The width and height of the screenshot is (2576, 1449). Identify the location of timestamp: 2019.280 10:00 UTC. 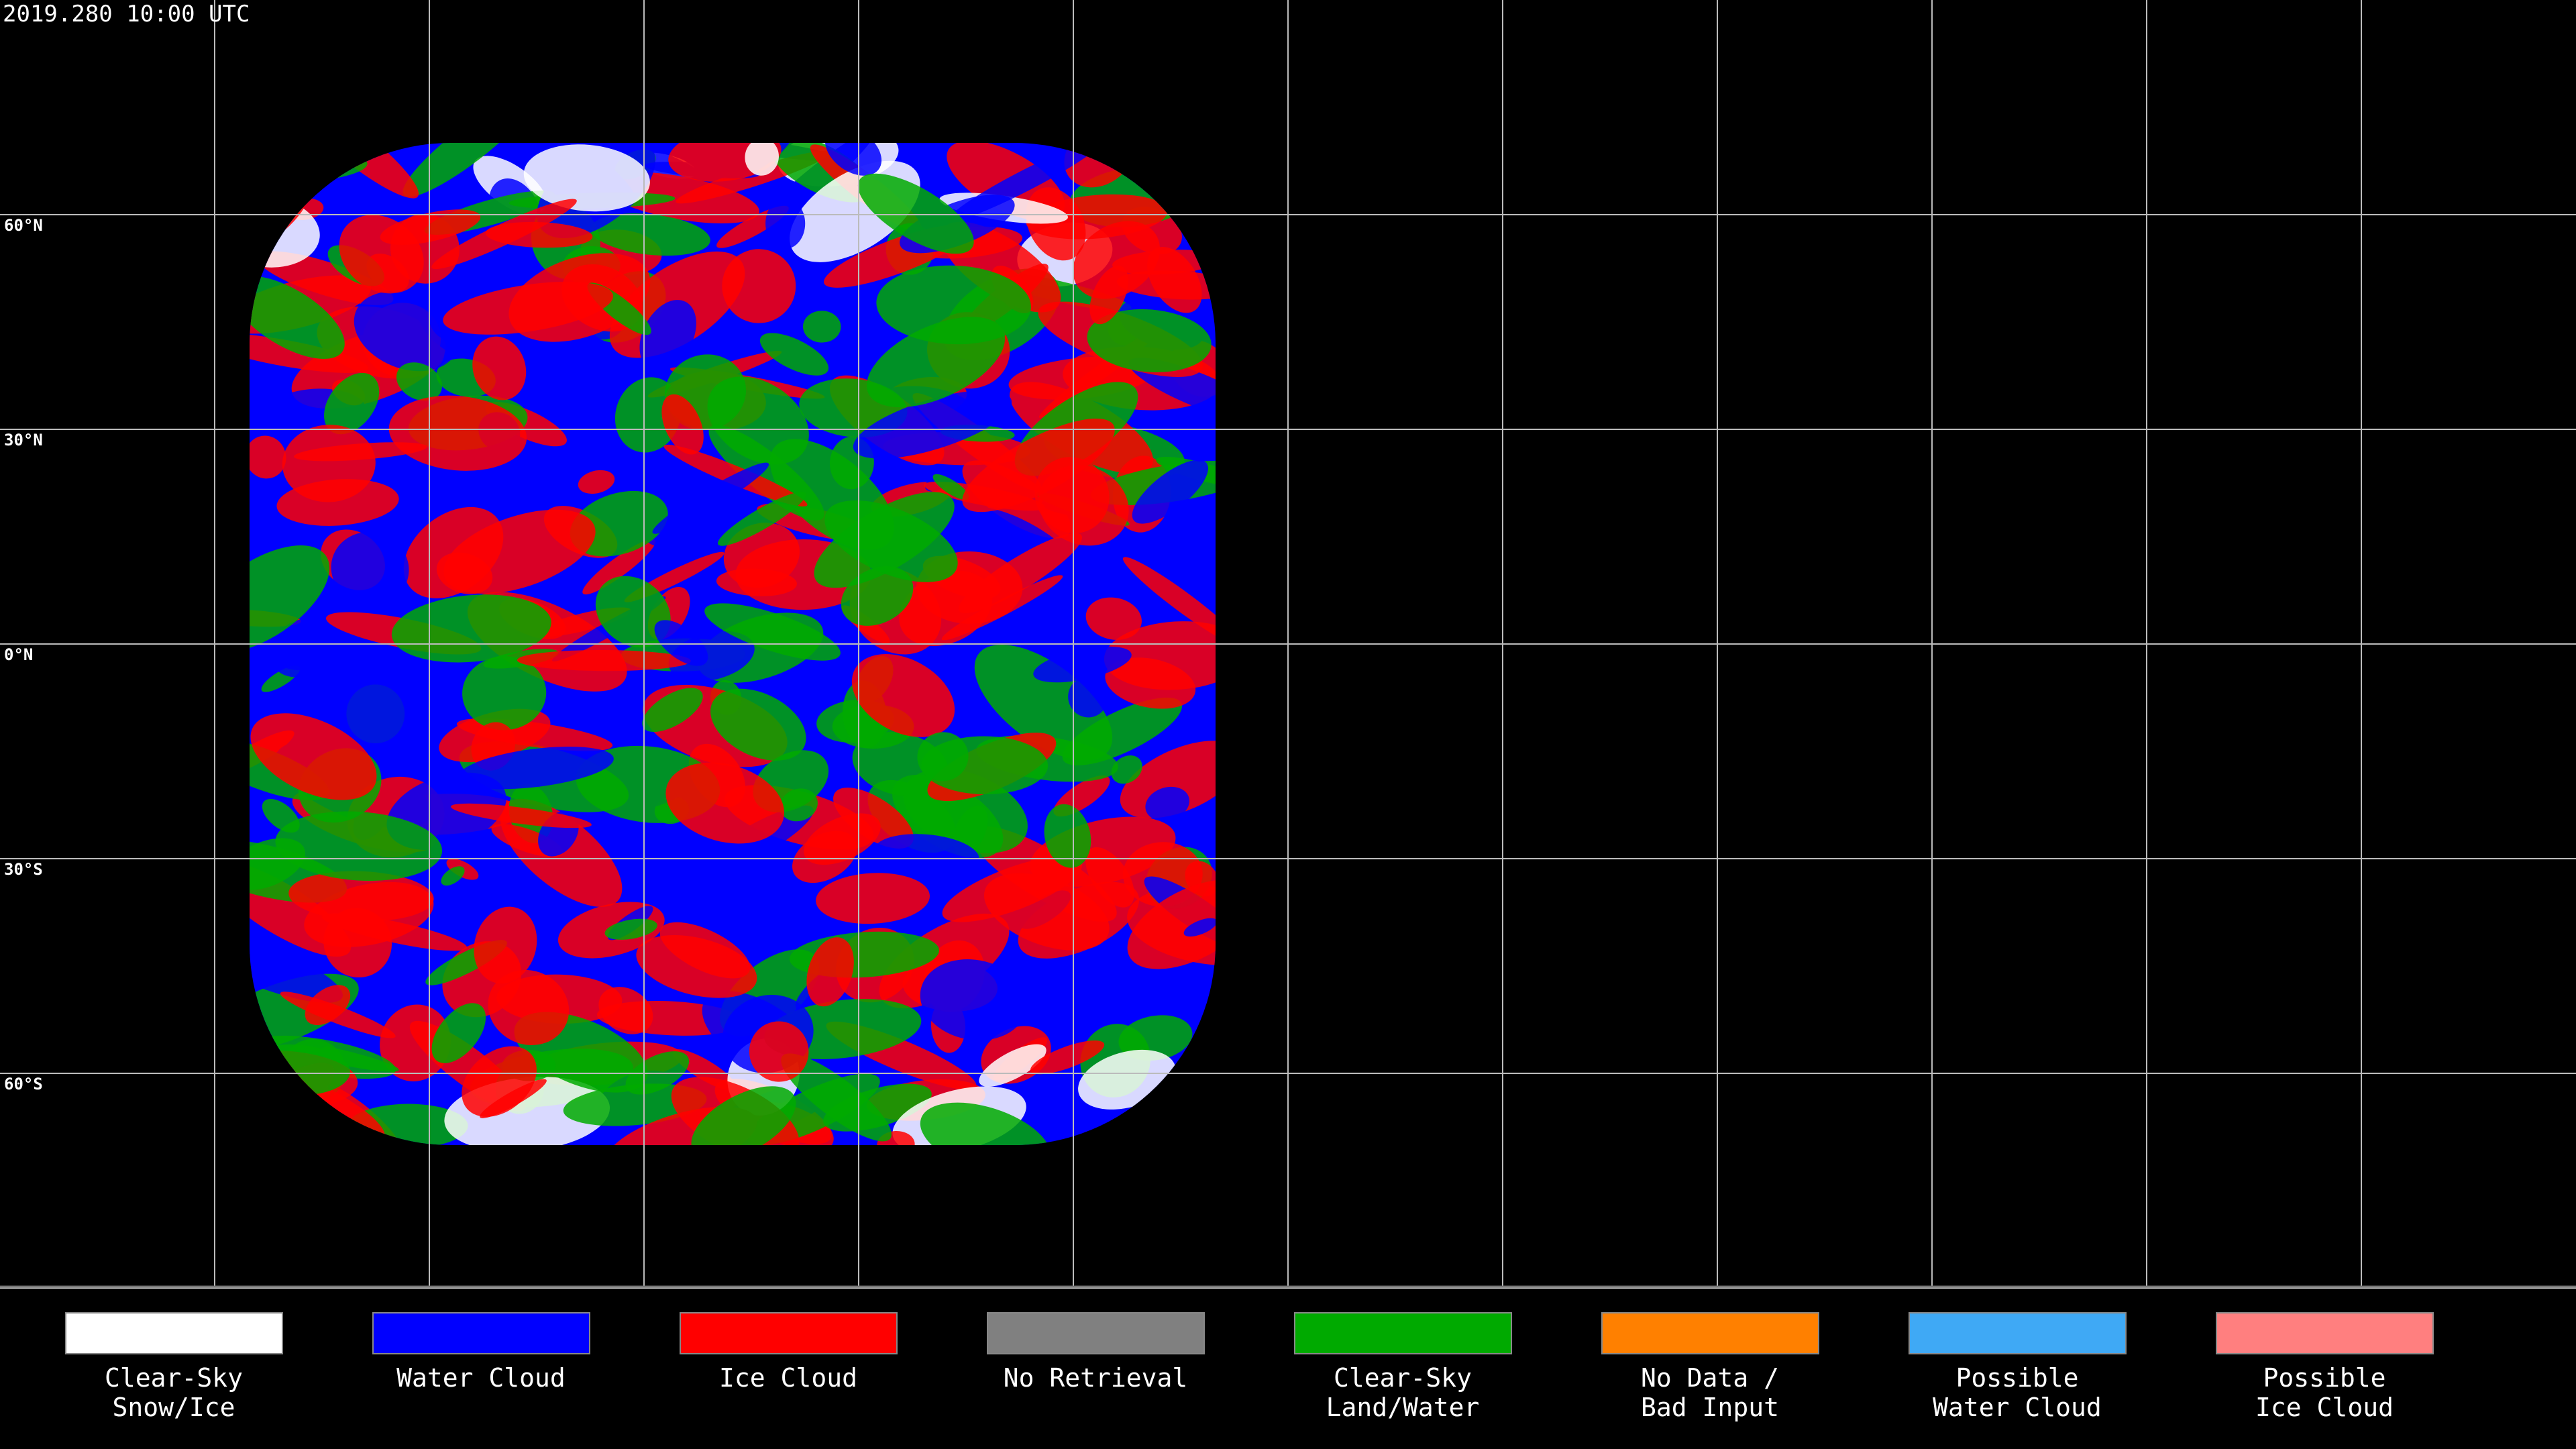
(126, 14).